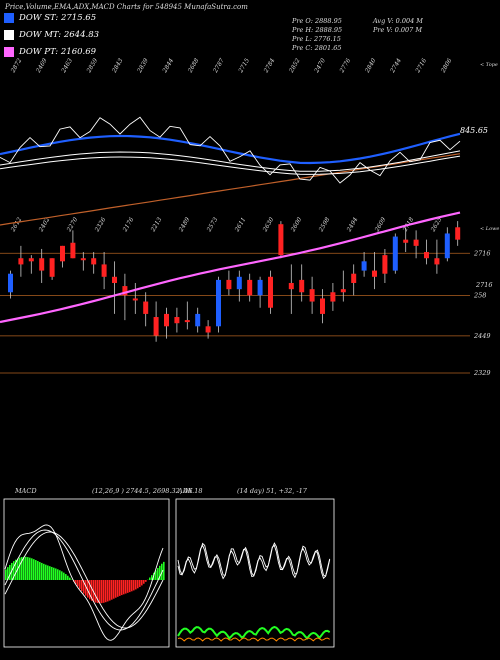  I want to click on top-price-label: 2716, so click(421, 66).